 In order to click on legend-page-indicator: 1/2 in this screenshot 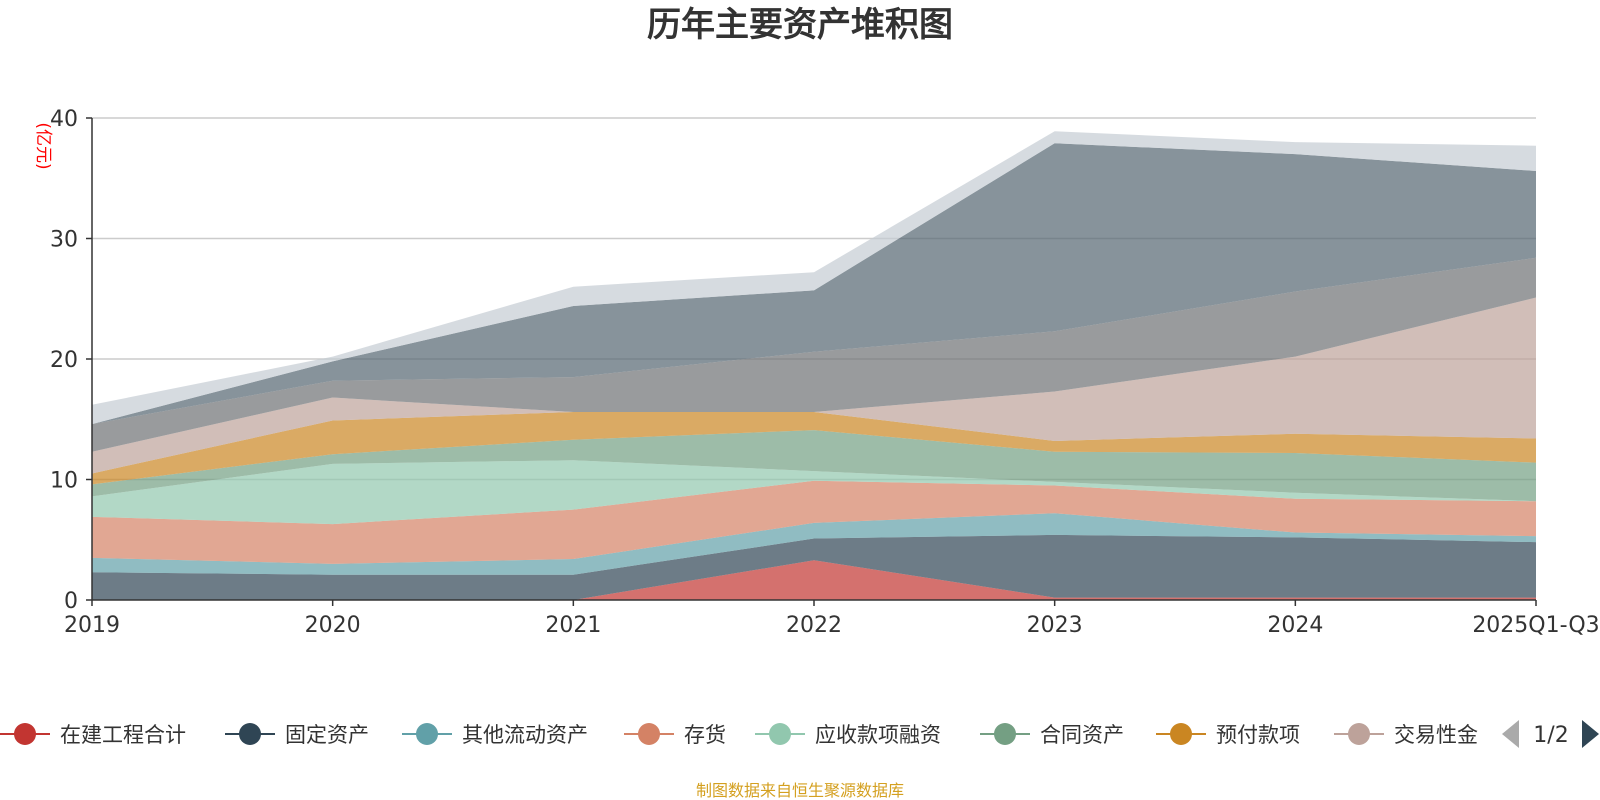, I will do `click(1550, 735)`.